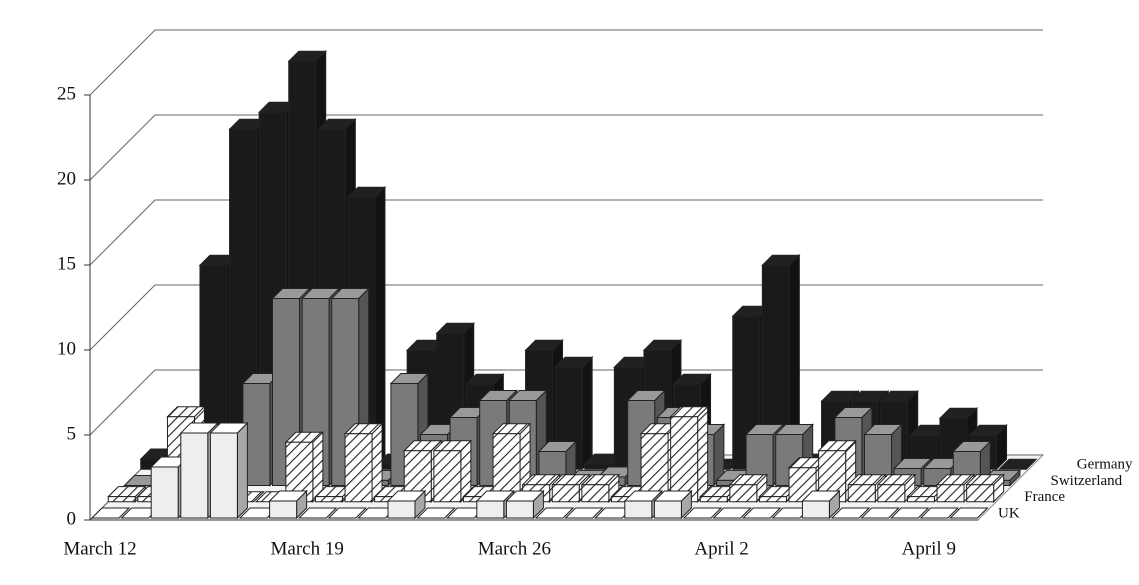 The height and width of the screenshot is (585, 1139). I want to click on y-tick-label: 5, so click(72, 433).